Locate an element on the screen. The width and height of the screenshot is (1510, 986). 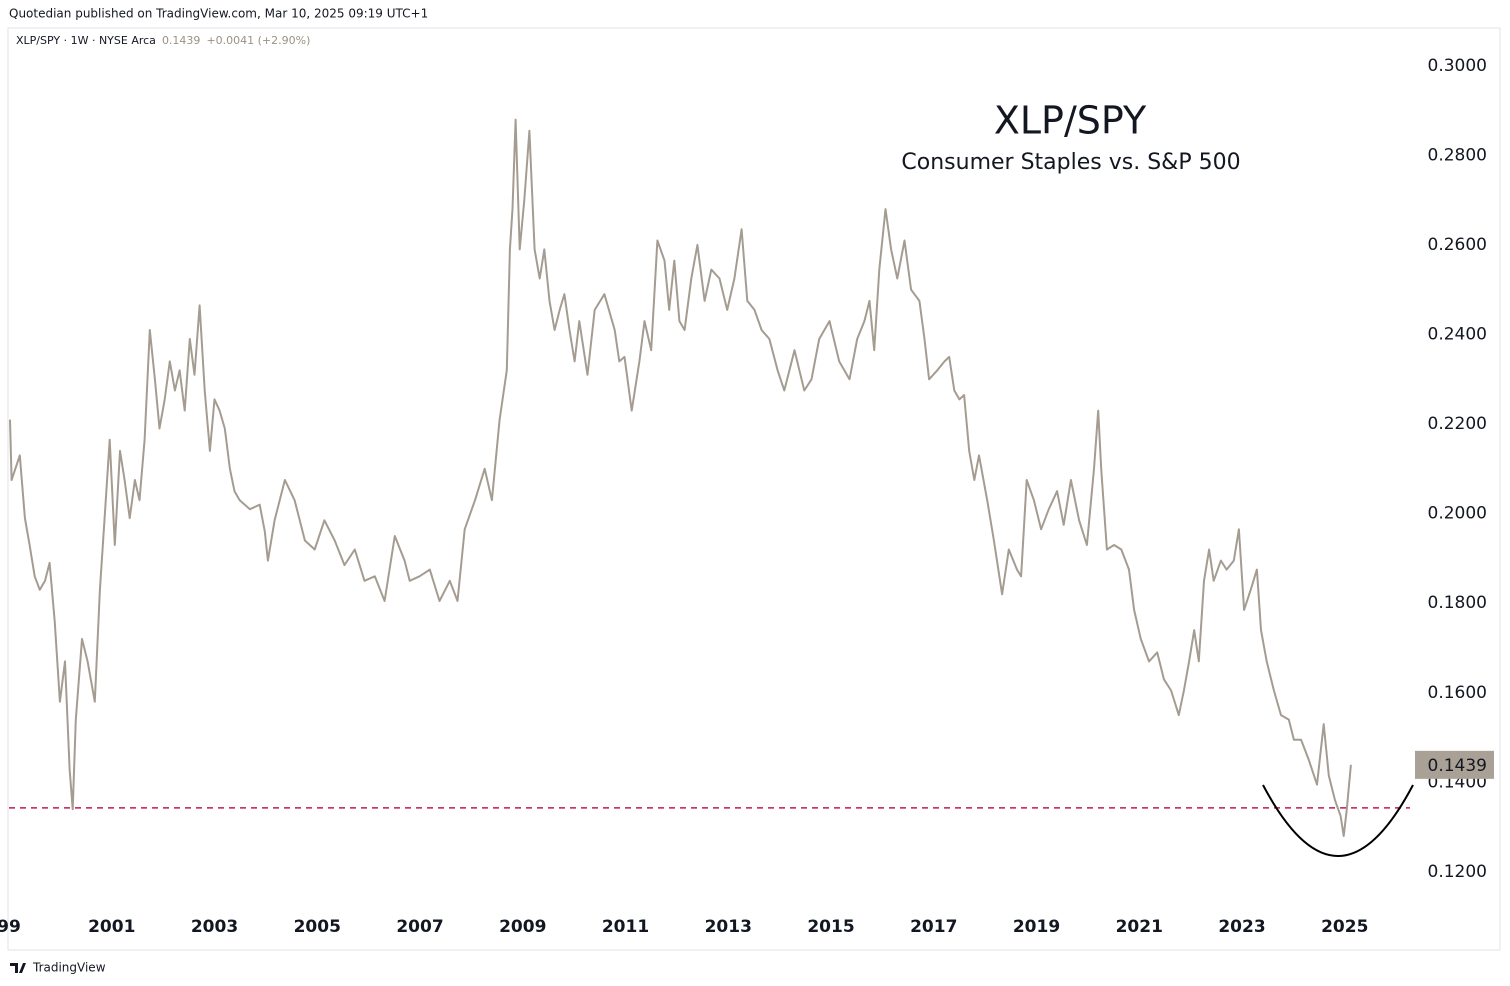
chart-subtitle: Consumer Staples vs. S&P 500 is located at coordinates (1070, 162).